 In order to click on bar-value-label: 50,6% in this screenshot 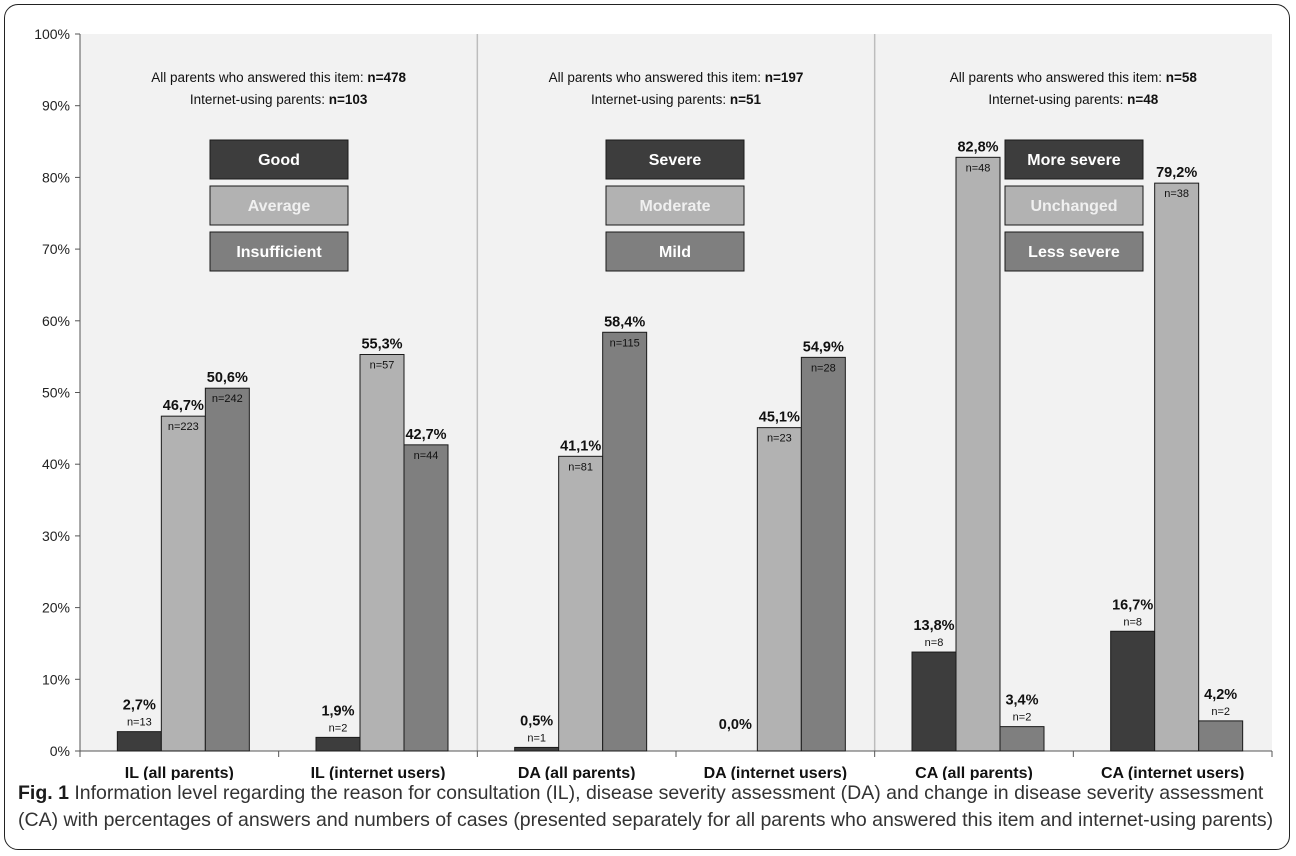, I will do `click(227, 378)`.